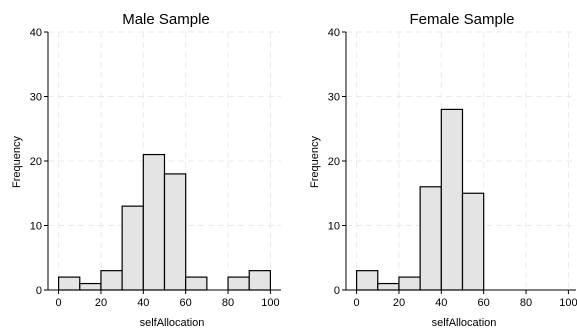 This screenshot has height=333, width=577. I want to click on x-tick-label-female-1: 20, so click(399, 303).